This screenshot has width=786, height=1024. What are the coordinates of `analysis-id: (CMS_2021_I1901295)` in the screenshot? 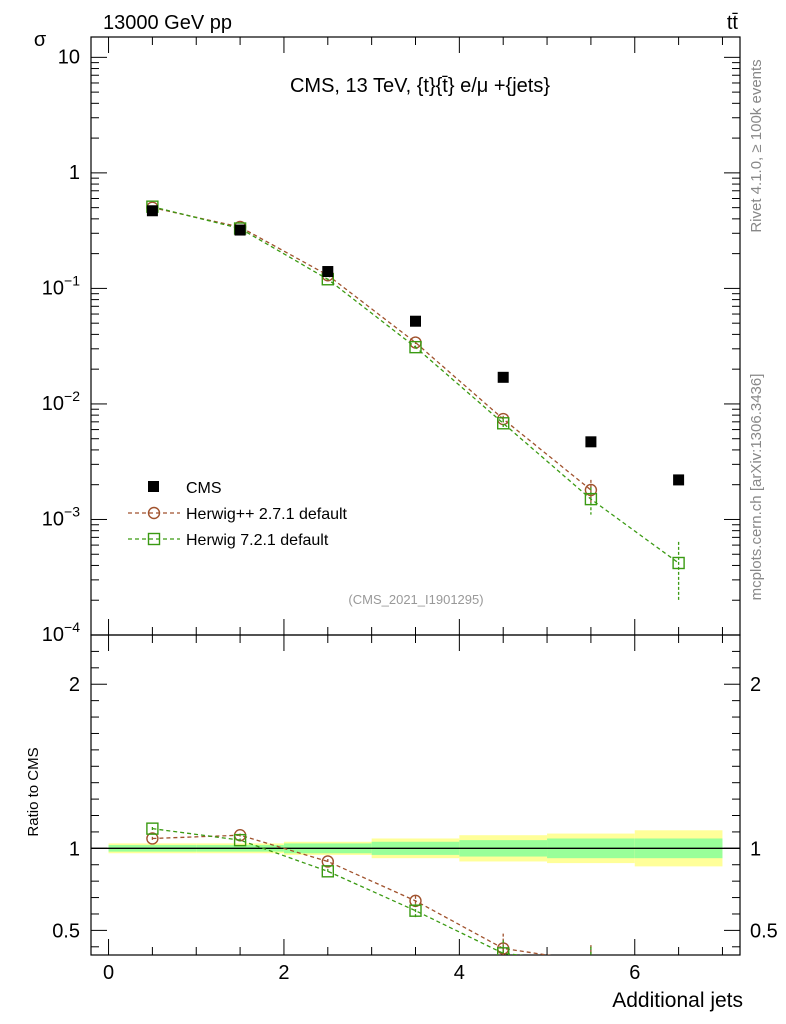 It's located at (415, 599).